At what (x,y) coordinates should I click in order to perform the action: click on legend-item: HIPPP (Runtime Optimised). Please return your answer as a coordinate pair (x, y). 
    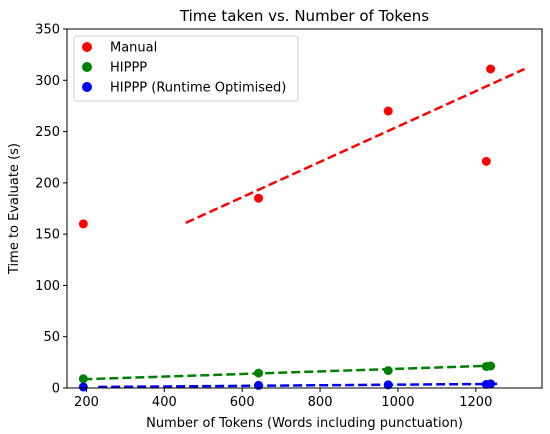
    Looking at the image, I should click on (184, 88).